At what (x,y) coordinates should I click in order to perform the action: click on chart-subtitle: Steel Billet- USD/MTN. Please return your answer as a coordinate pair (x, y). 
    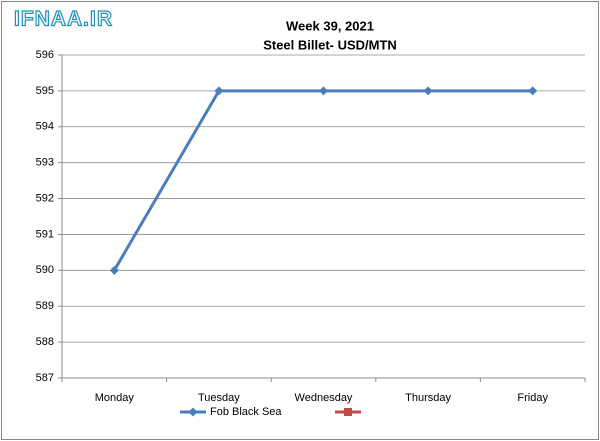
    Looking at the image, I should click on (330, 44).